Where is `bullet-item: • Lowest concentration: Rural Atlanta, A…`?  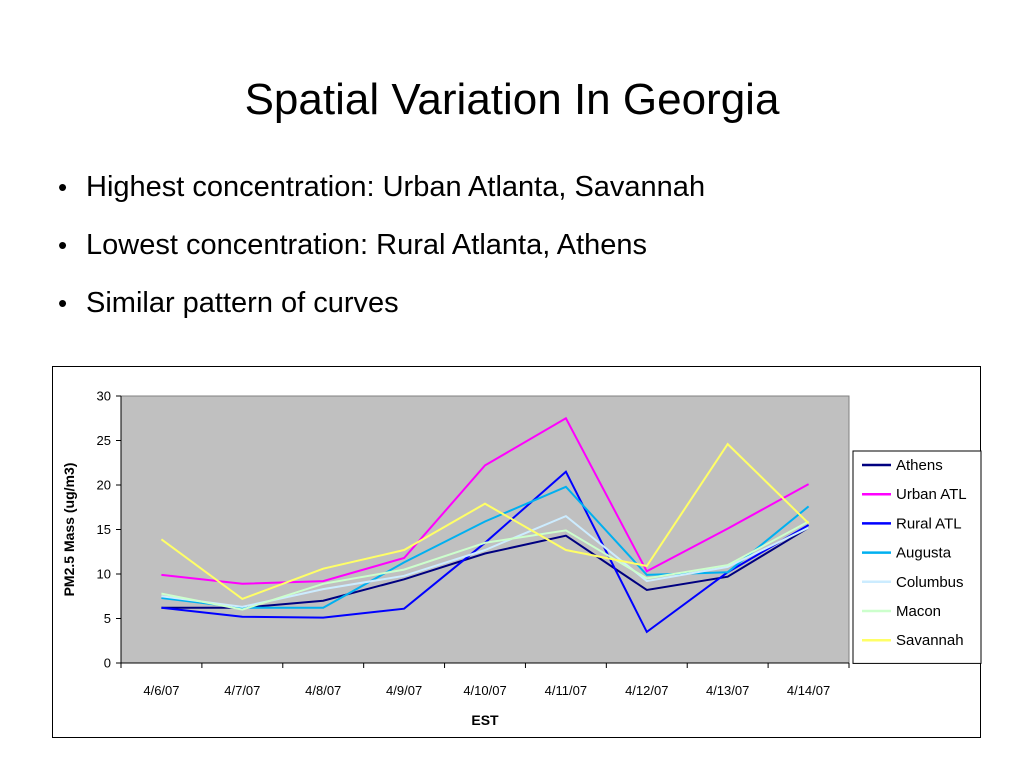 bullet-item: • Lowest concentration: Rural Atlanta, A… is located at coordinates (381, 245).